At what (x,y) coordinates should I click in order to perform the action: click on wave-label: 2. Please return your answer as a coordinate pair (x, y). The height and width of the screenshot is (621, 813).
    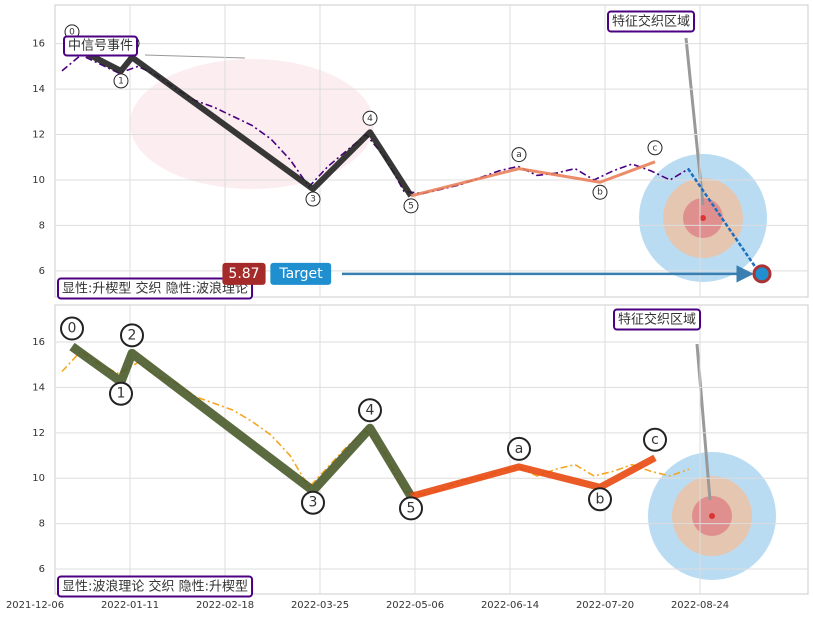
    Looking at the image, I should click on (132, 335).